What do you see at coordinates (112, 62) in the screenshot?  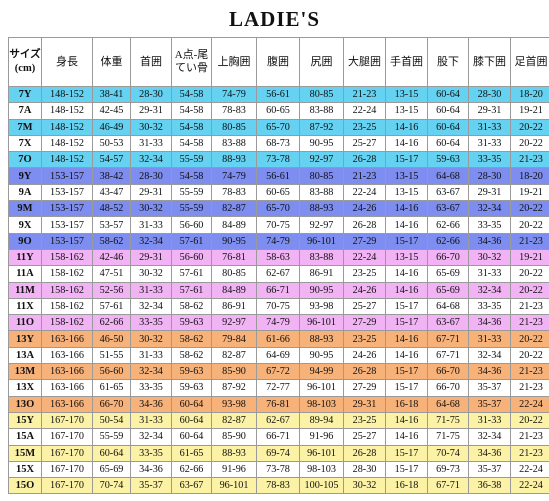 I see `header-cell: 体重` at bounding box center [112, 62].